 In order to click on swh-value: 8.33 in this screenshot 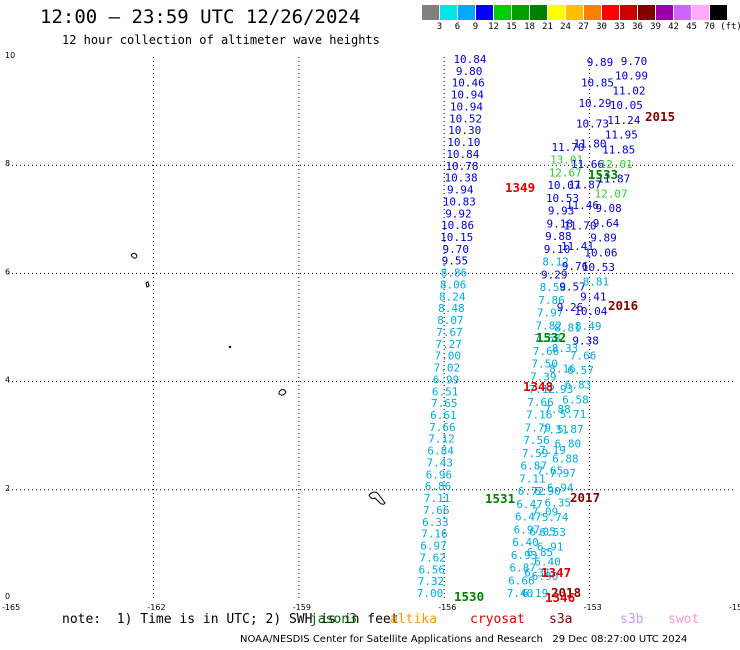, I will do `click(565, 348)`.